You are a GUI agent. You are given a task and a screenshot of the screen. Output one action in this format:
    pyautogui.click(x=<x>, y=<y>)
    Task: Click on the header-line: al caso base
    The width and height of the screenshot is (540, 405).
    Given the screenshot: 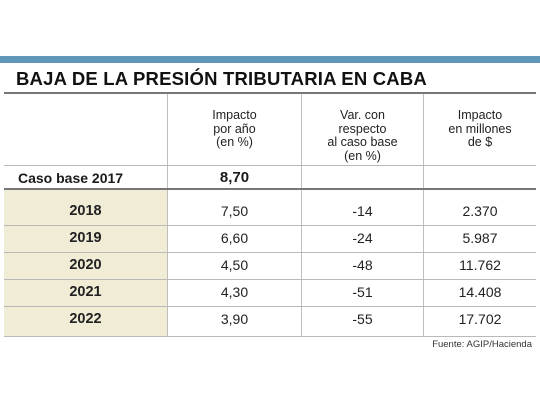 What is the action you would take?
    pyautogui.click(x=362, y=142)
    